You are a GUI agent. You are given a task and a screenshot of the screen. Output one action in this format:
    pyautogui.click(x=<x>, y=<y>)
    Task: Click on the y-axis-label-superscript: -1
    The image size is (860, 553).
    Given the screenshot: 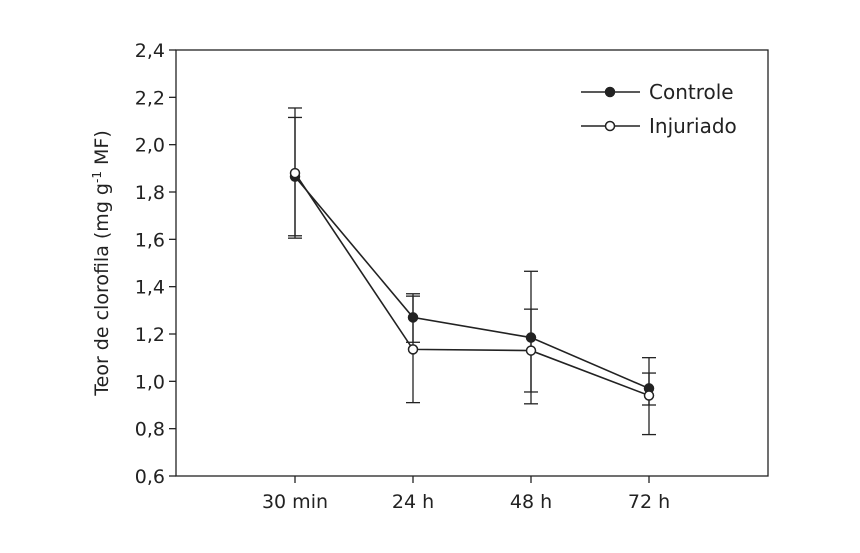 What is the action you would take?
    pyautogui.click(x=97, y=177)
    